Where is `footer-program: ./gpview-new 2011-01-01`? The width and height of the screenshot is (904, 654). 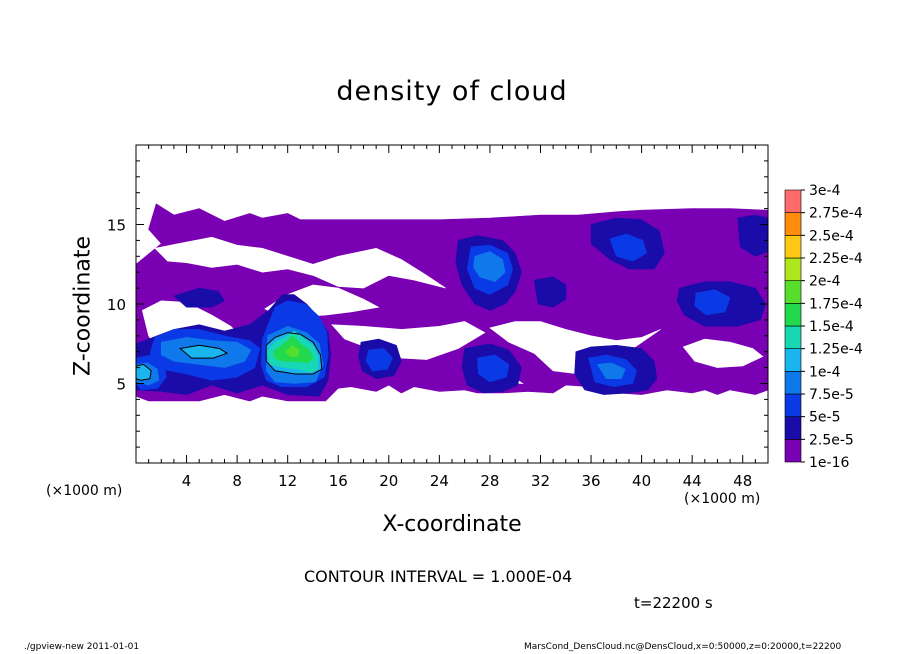 footer-program: ./gpview-new 2011-01-01 is located at coordinates (82, 647).